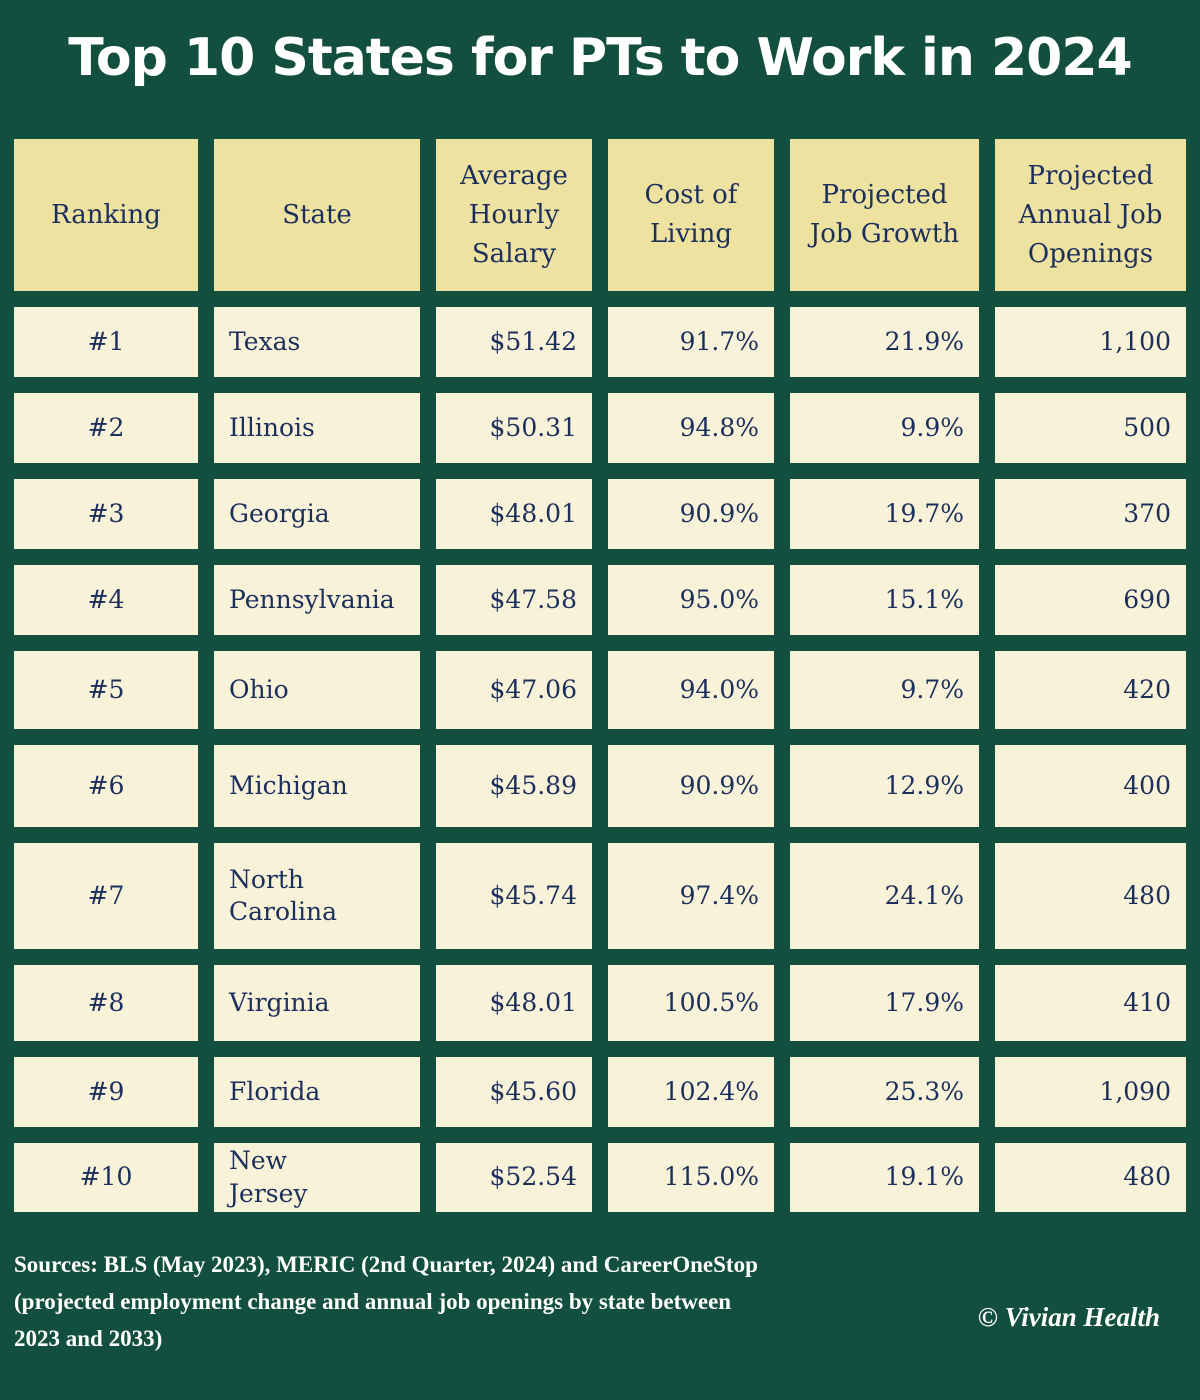 This screenshot has width=1200, height=1400. What do you see at coordinates (106, 1177) in the screenshot?
I see `rank-cell: #10` at bounding box center [106, 1177].